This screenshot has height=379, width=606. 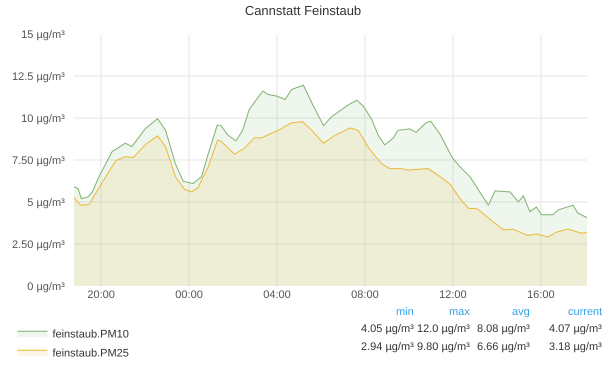 I want to click on chart-title: Cannstatt Feinstaub, so click(x=303, y=10).